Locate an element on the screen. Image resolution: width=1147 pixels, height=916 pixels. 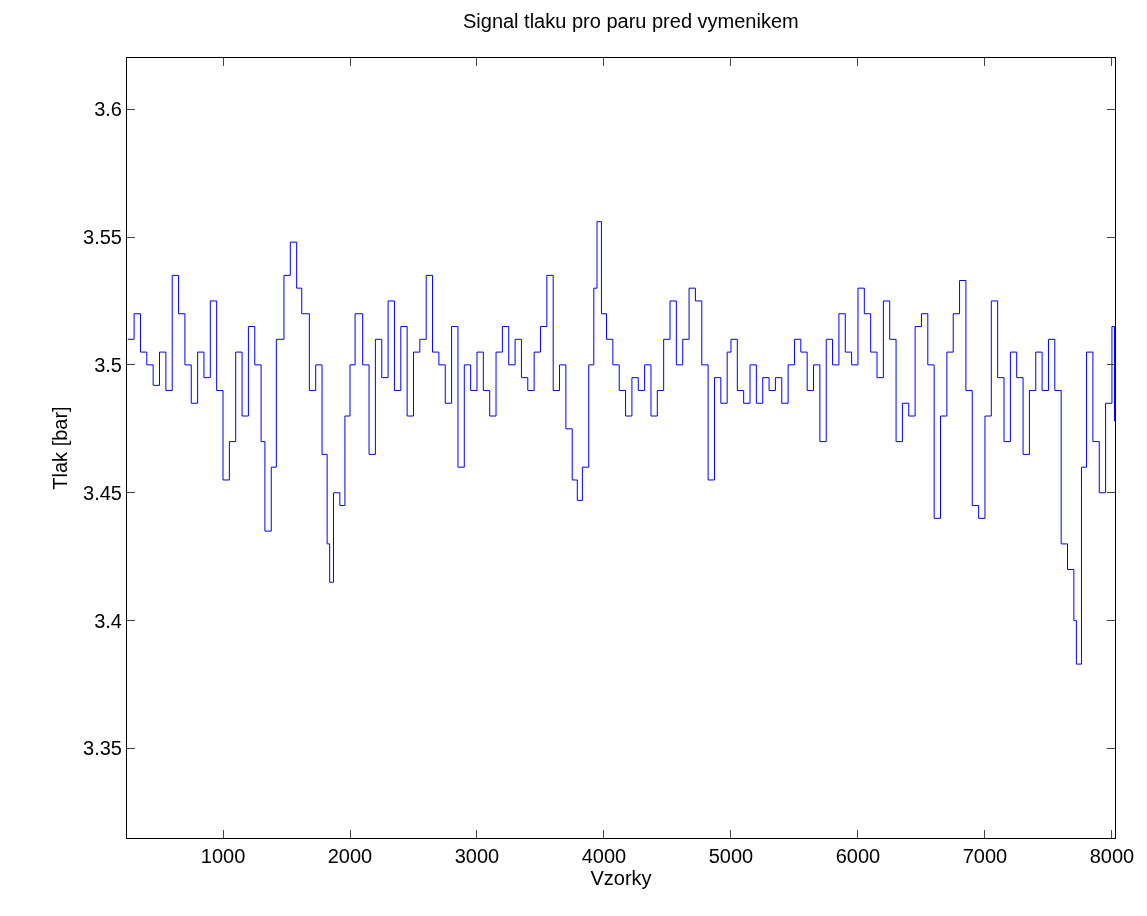
y-tick-label: 3.4 is located at coordinates (108, 620).